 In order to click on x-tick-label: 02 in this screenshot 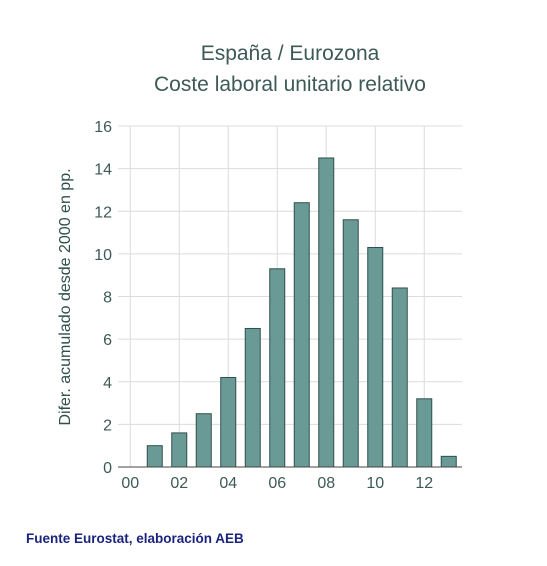, I will do `click(179, 483)`.